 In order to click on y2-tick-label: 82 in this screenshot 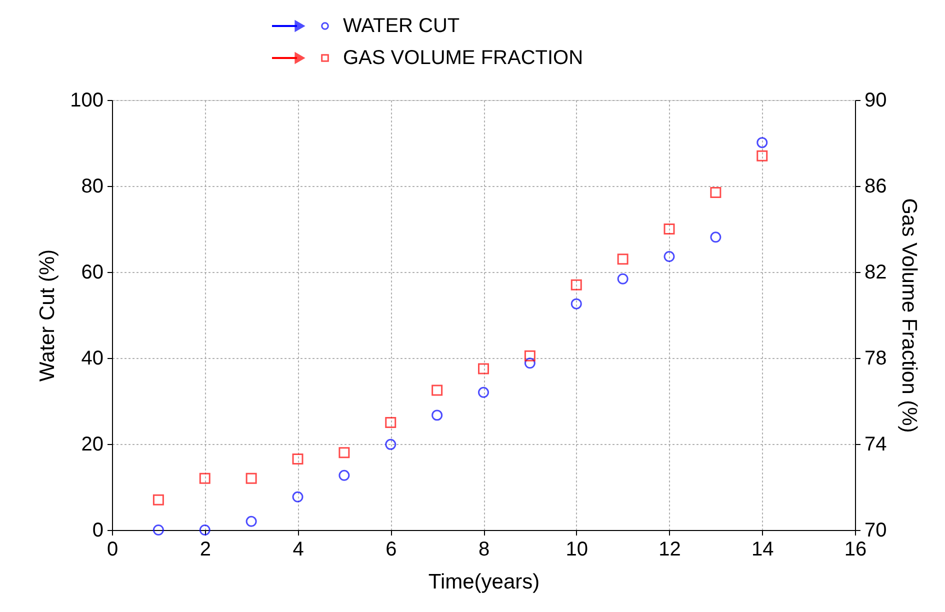, I will do `click(875, 273)`.